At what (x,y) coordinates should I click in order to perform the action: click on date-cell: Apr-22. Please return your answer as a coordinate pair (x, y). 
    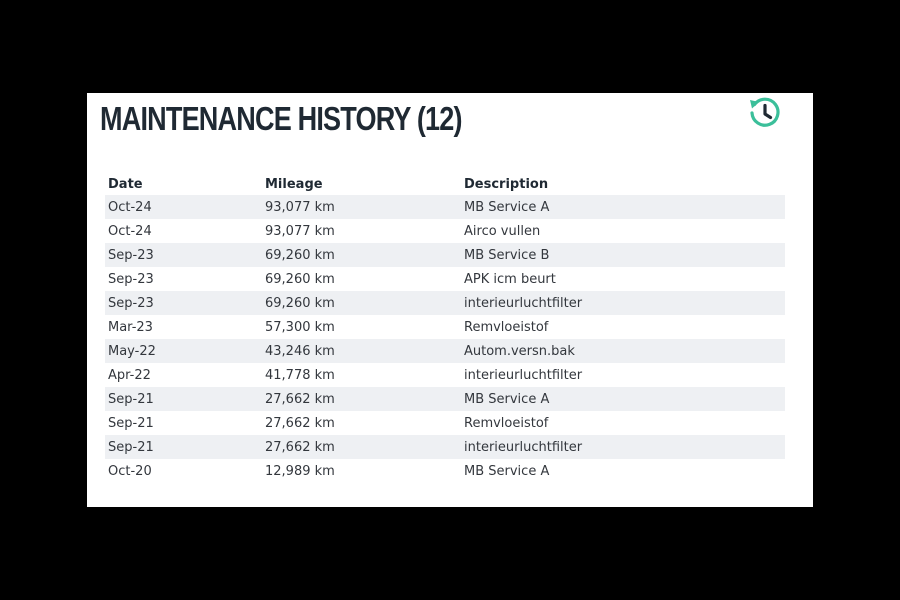
    Looking at the image, I should click on (129, 375).